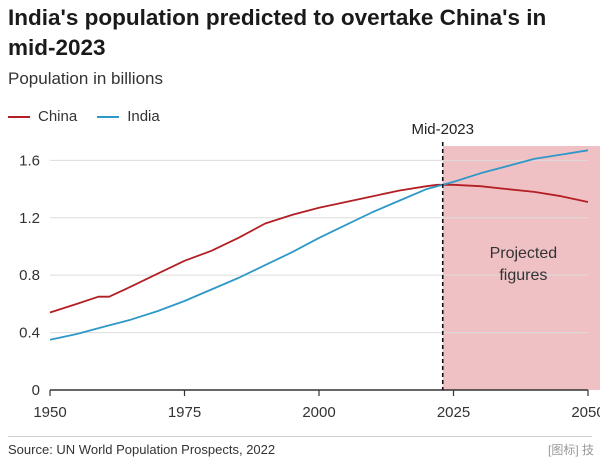 The width and height of the screenshot is (600, 461). Describe the element at coordinates (94, 116) in the screenshot. I see `chart-legend: China India` at that location.